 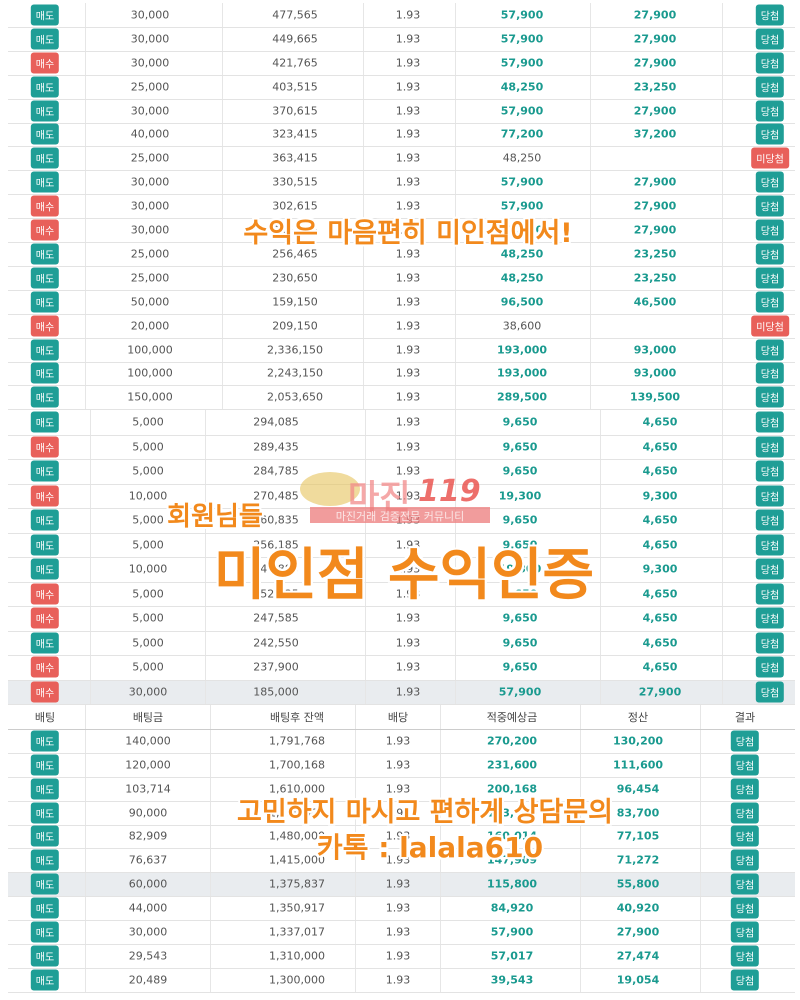 I want to click on header-border, so click(x=401, y=729).